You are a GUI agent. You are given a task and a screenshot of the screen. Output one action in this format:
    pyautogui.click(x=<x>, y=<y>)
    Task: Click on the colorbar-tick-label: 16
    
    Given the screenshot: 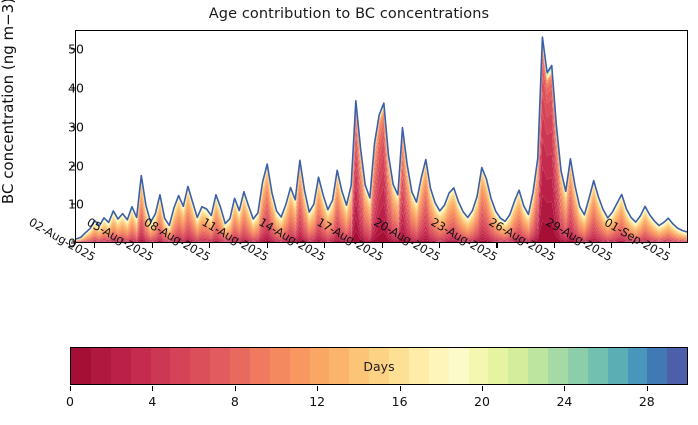 What is the action you would take?
    pyautogui.click(x=399, y=401)
    